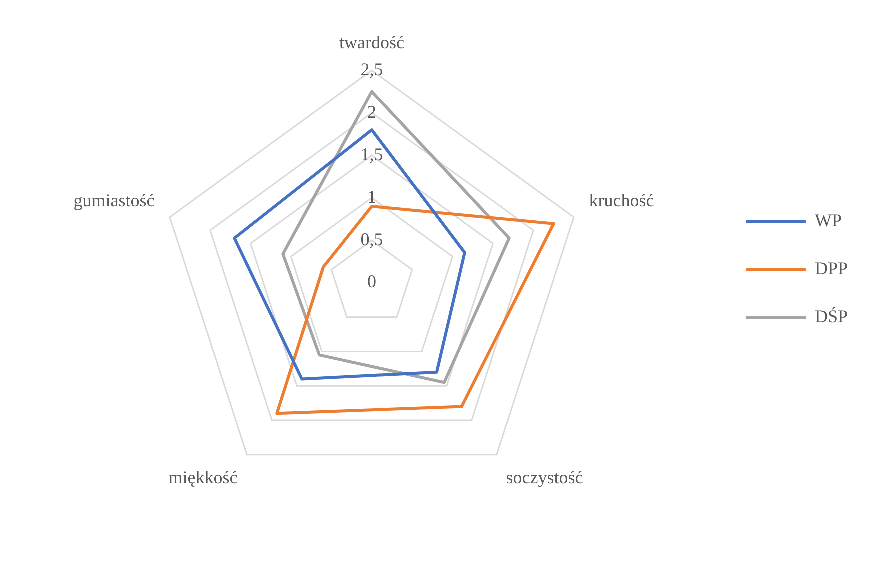 This screenshot has height=570, width=878. What do you see at coordinates (372, 196) in the screenshot?
I see `y-tick-label: 1` at bounding box center [372, 196].